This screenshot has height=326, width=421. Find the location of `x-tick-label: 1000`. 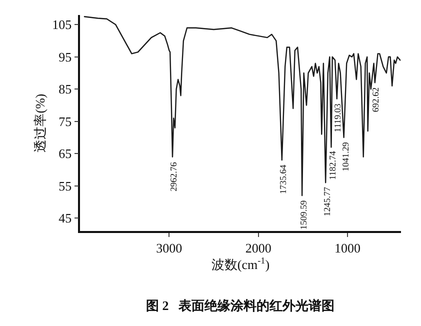

x-tick-label: 1000 is located at coordinates (347, 248).